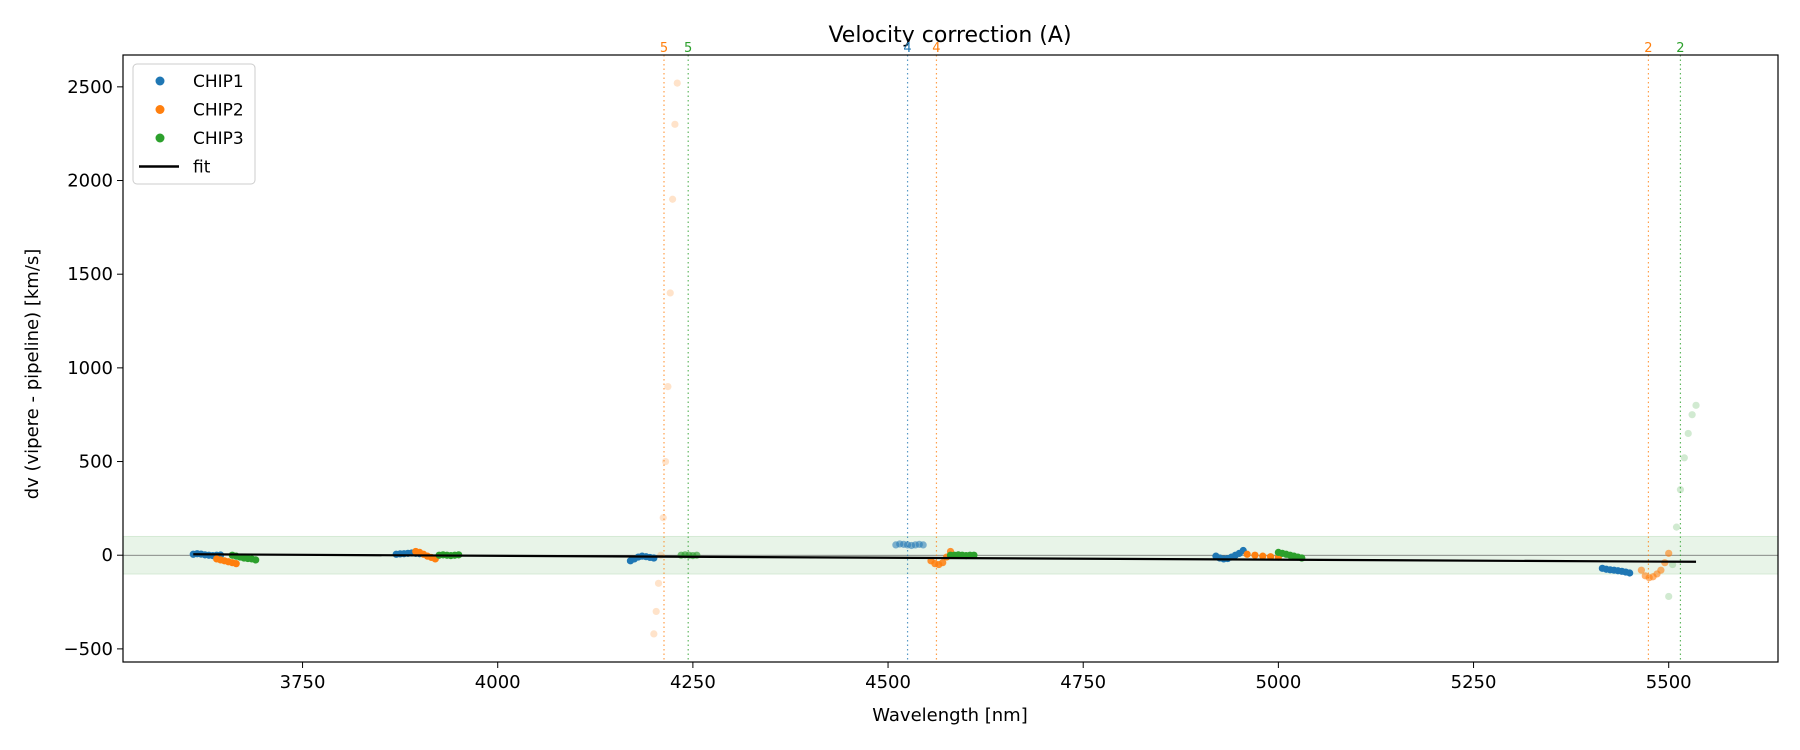 This screenshot has height=750, width=1800. What do you see at coordinates (888, 682) in the screenshot?
I see `x-tick-label: 4500` at bounding box center [888, 682].